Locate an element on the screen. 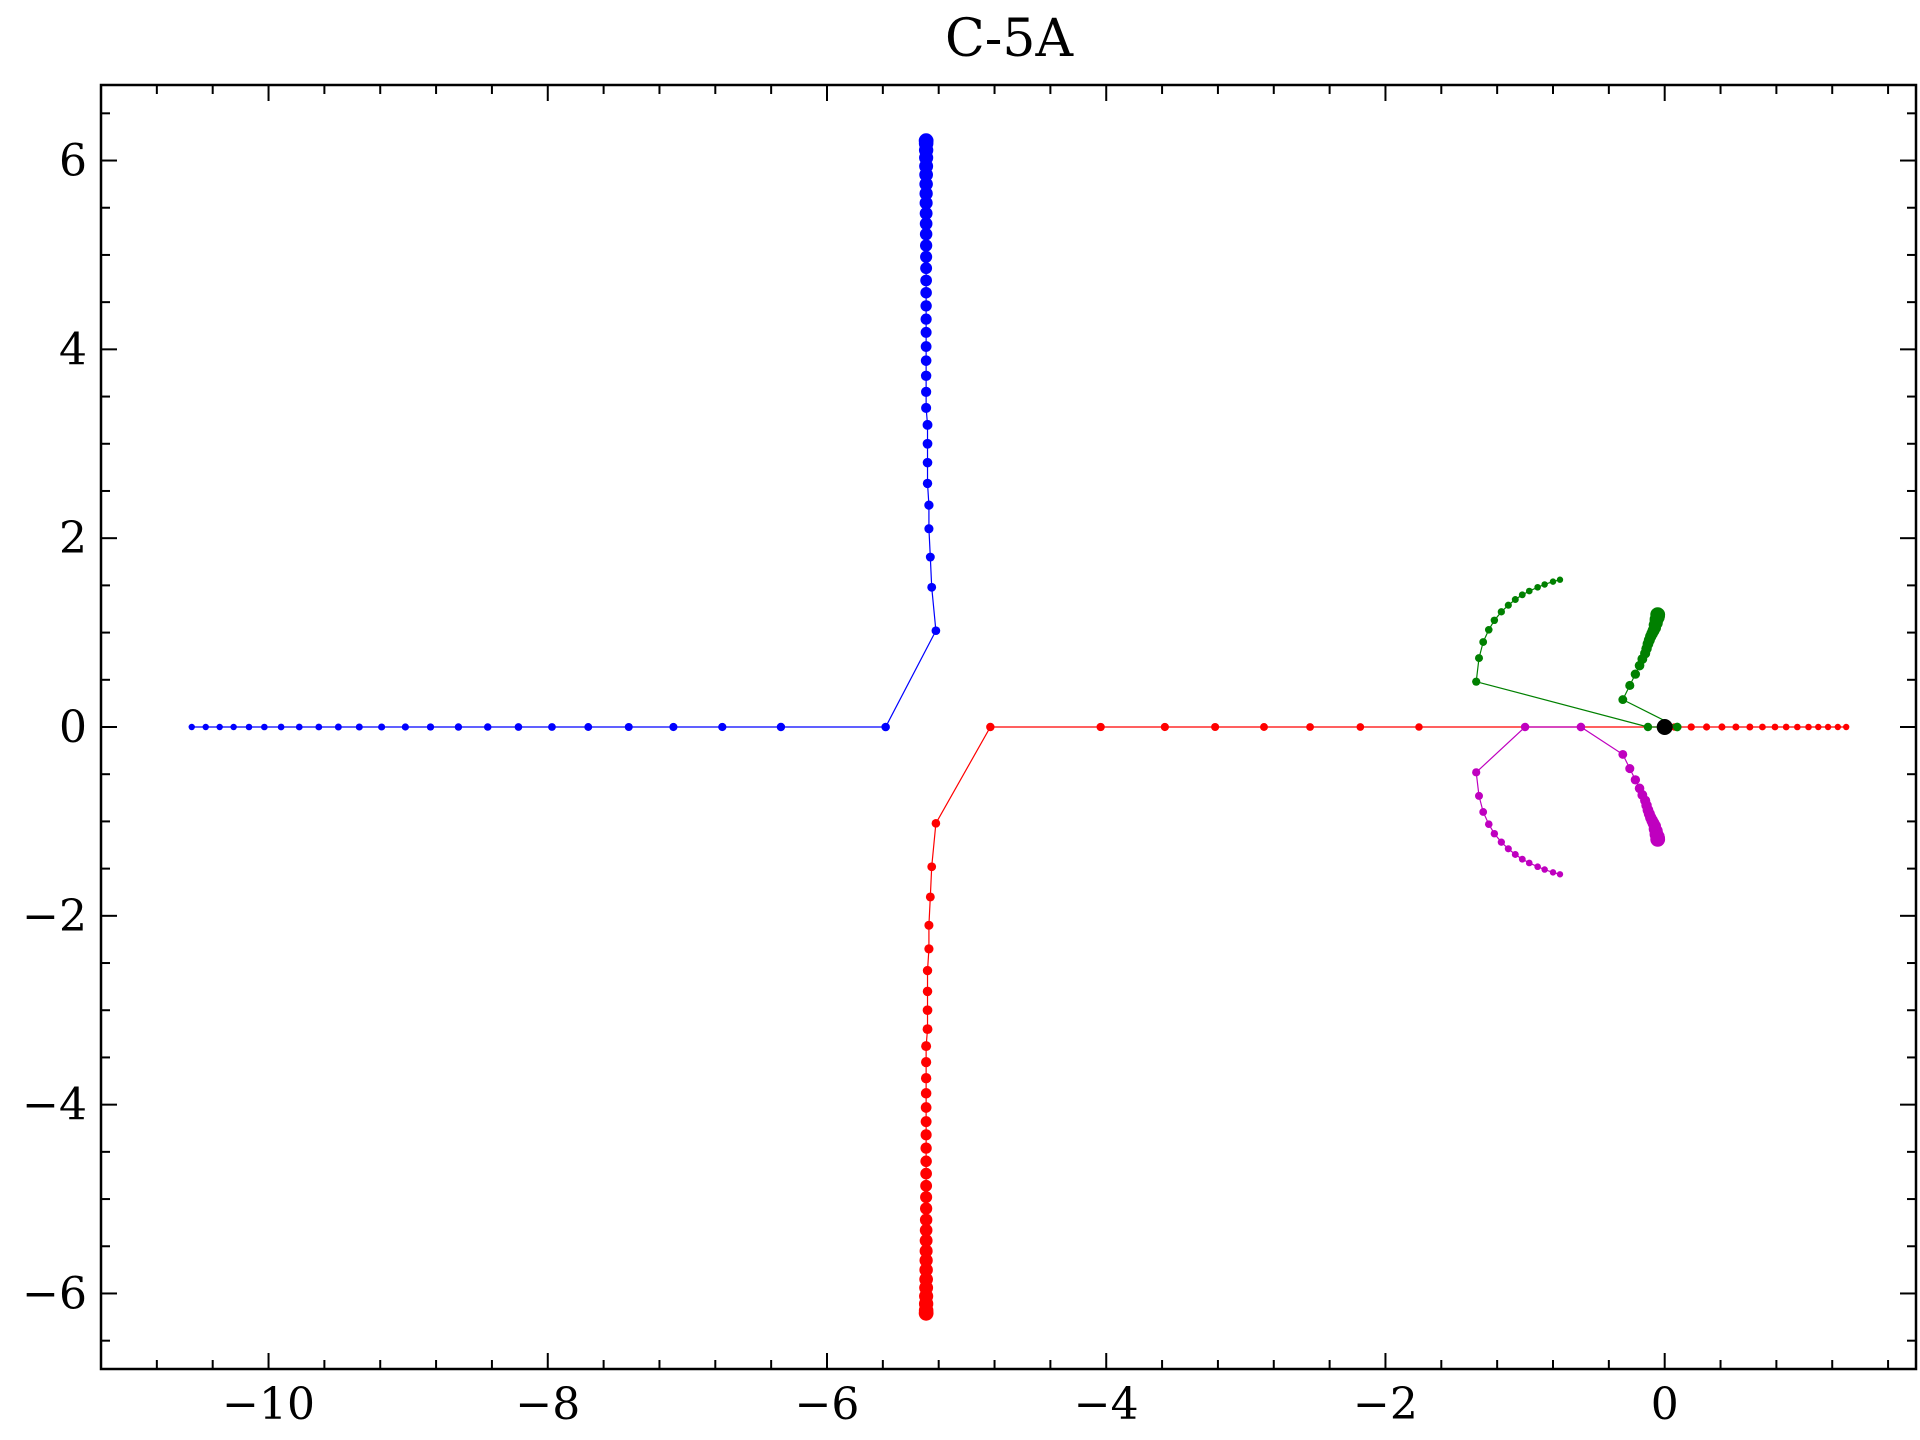  series-3-line is located at coordinates (1567, 800).